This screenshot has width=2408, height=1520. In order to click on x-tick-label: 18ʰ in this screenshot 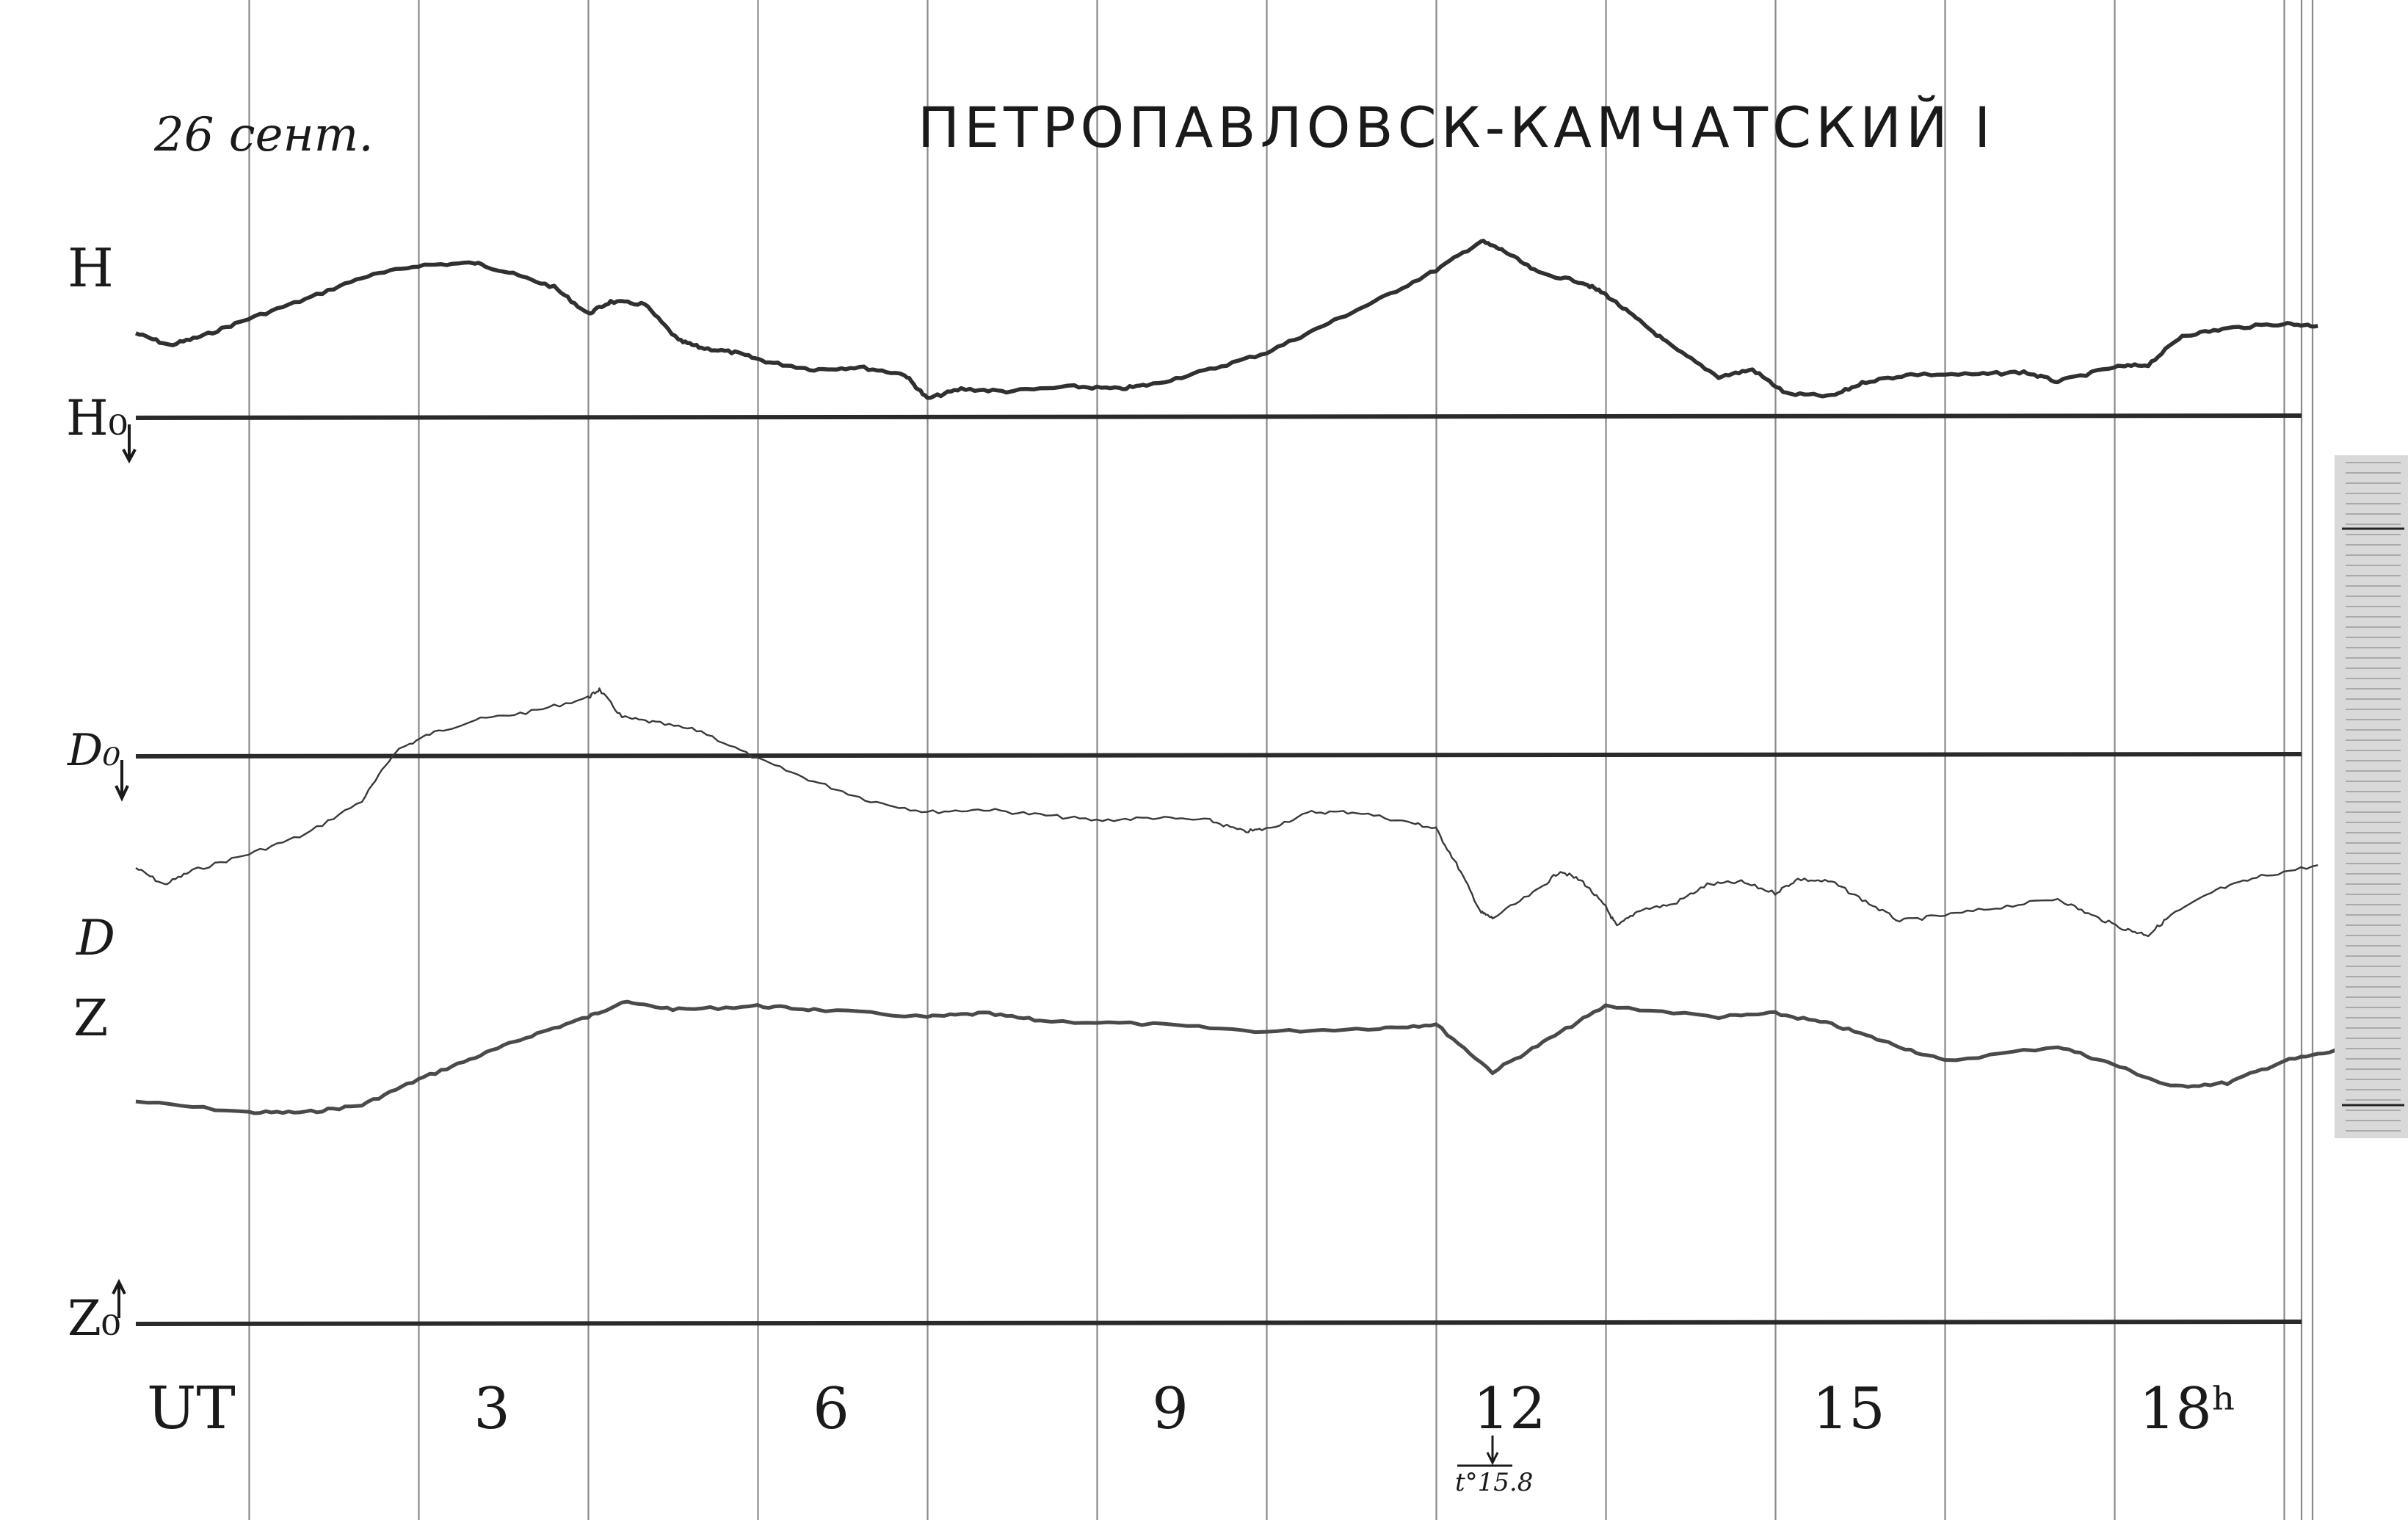, I will do `click(2188, 1409)`.